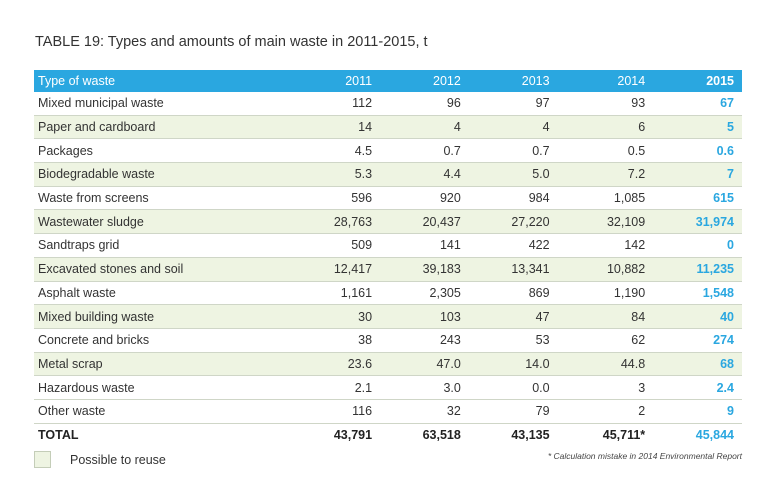 This screenshot has height=504, width=777. What do you see at coordinates (163, 151) in the screenshot?
I see `waste-type-cell: Packages` at bounding box center [163, 151].